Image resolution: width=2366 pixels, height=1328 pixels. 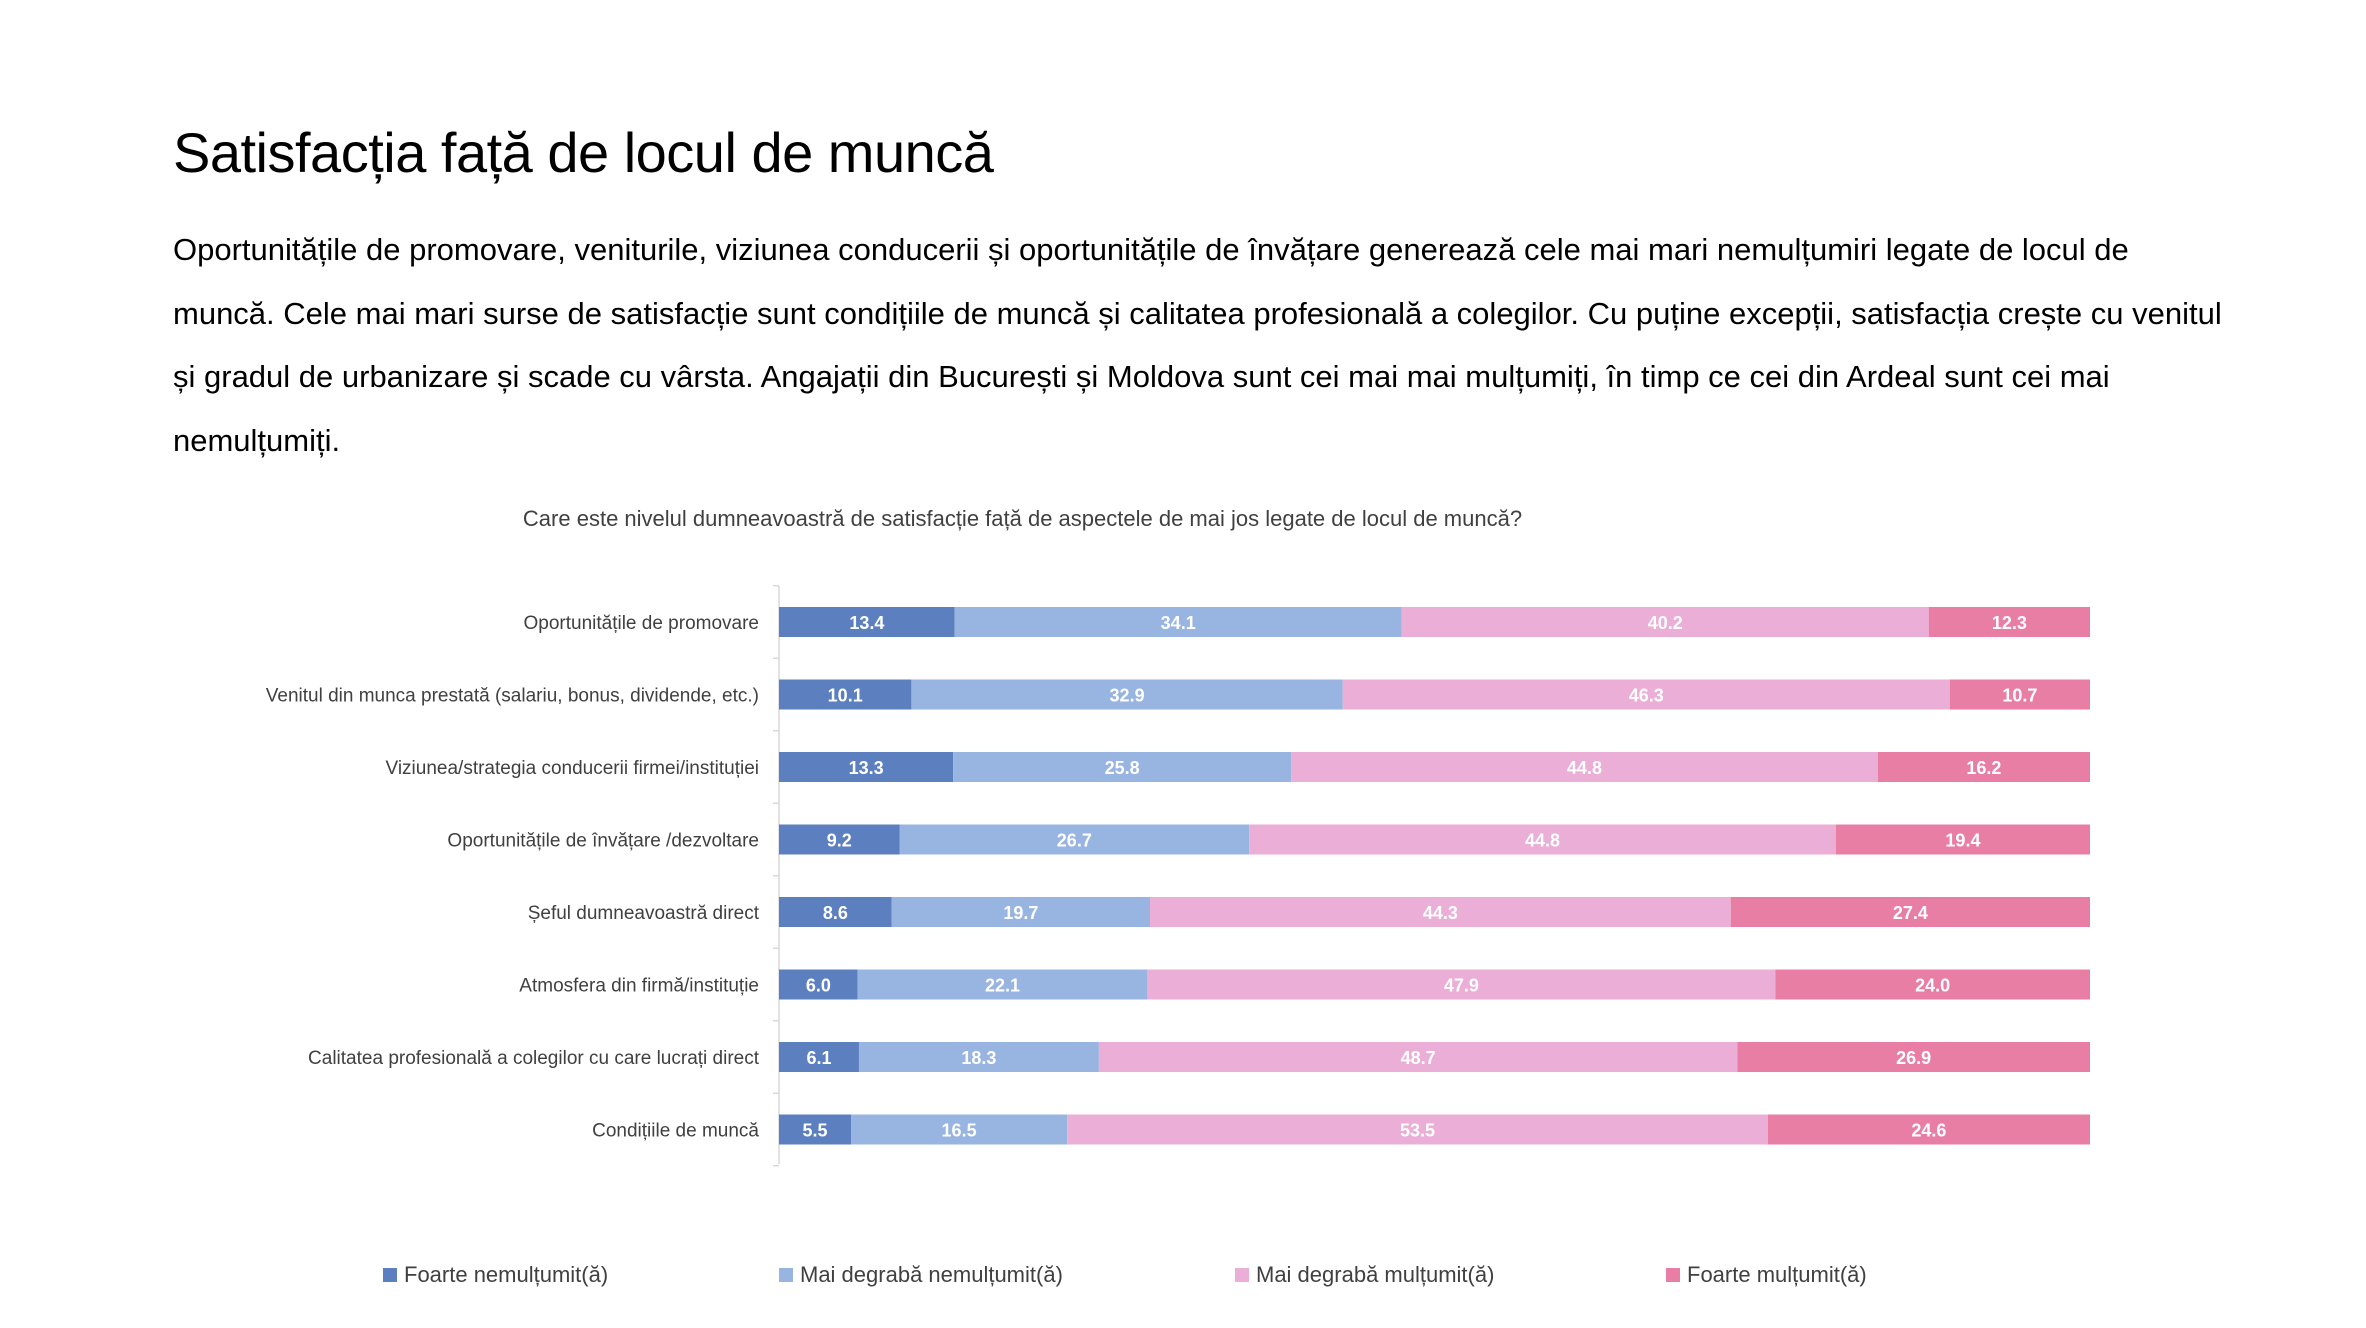 I want to click on data-label: 40.2, so click(x=1665, y=623).